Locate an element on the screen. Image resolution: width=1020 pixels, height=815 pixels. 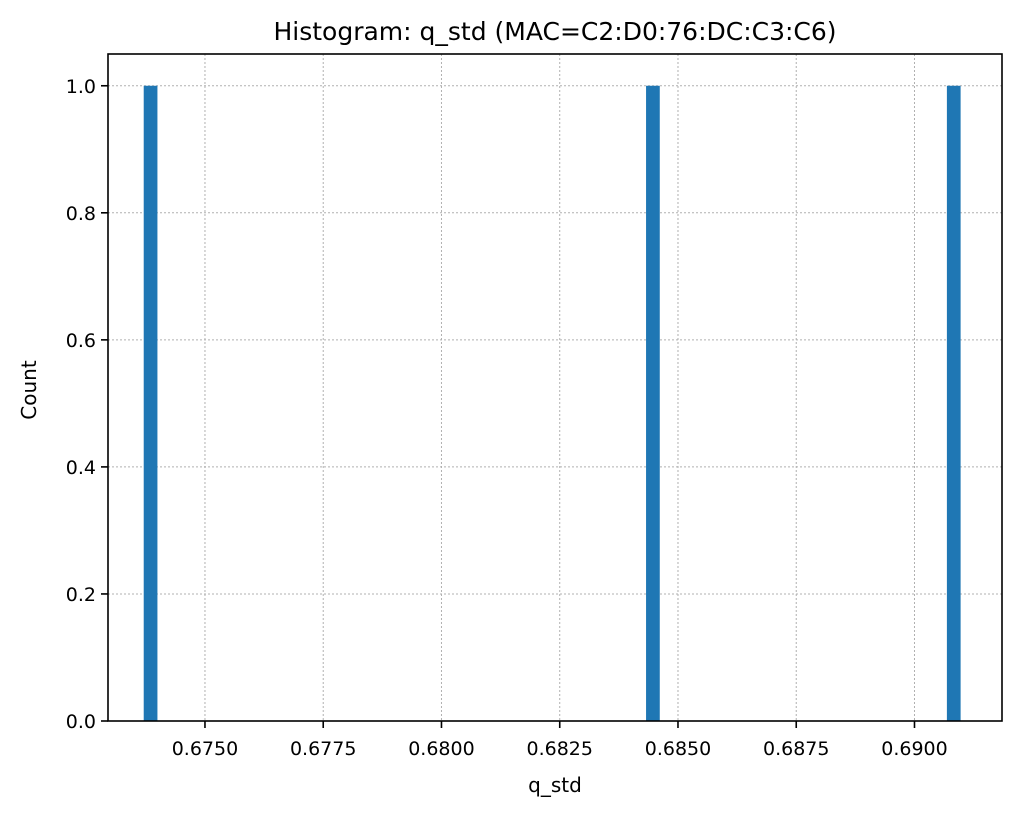
x-tick-label: 0.6775 is located at coordinates (323, 749).